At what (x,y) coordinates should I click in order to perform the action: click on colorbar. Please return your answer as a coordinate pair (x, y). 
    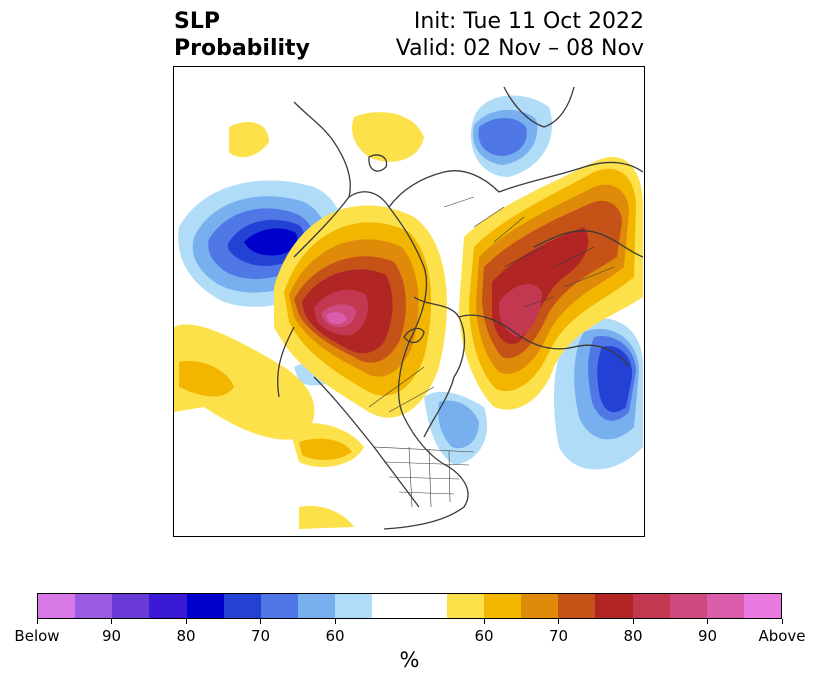
    Looking at the image, I should click on (409, 606).